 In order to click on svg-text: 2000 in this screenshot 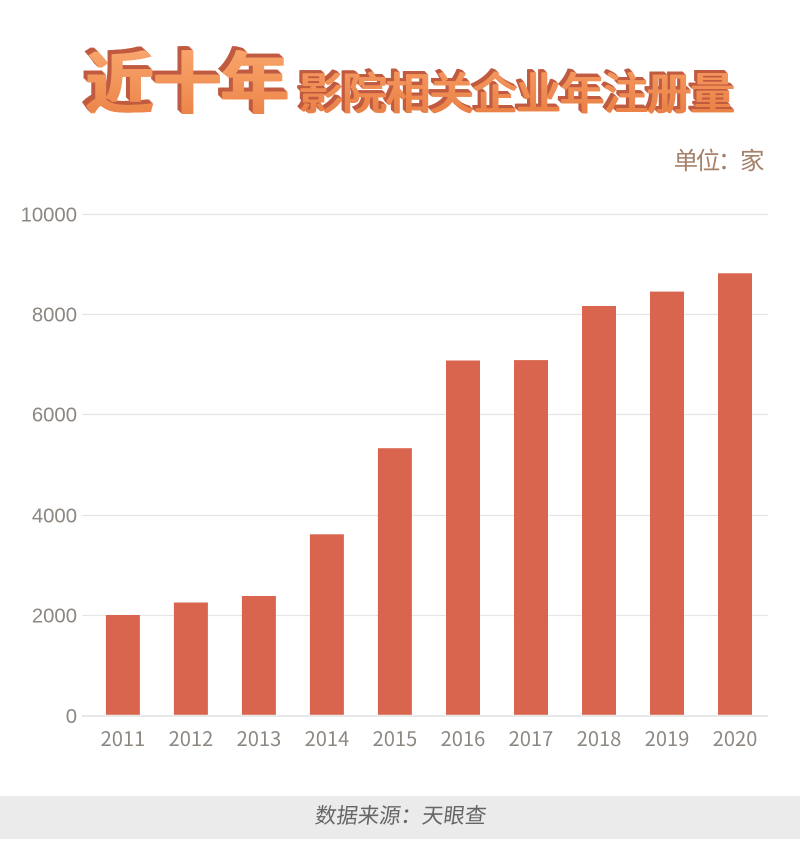, I will do `click(54, 617)`.